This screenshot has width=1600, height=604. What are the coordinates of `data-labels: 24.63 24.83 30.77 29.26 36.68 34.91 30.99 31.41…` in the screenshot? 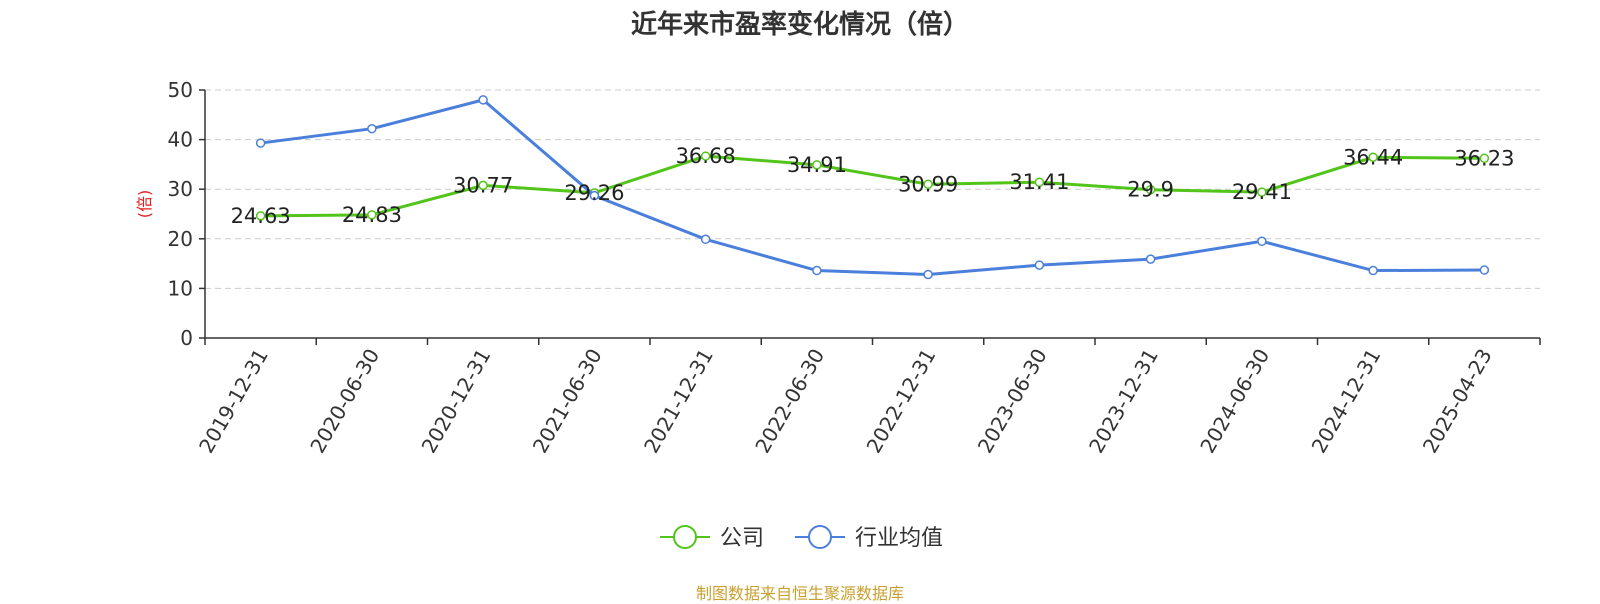 It's located at (873, 186).